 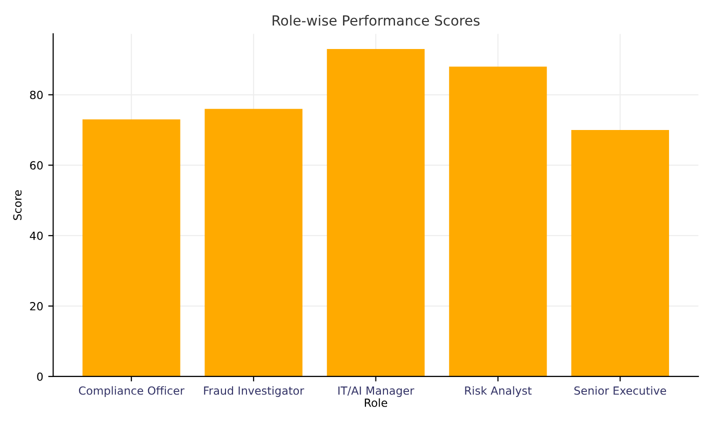 What do you see at coordinates (131, 391) in the screenshot?
I see `x-tick-label: Compliance Officer` at bounding box center [131, 391].